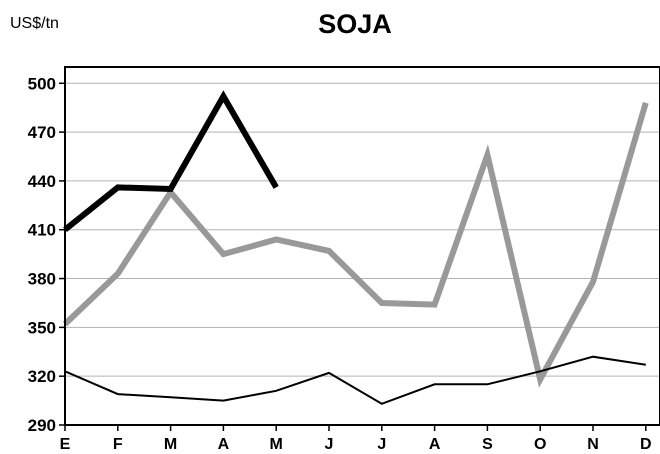 The height and width of the screenshot is (454, 660). I want to click on y-tick-label-470: 470, so click(42, 132).